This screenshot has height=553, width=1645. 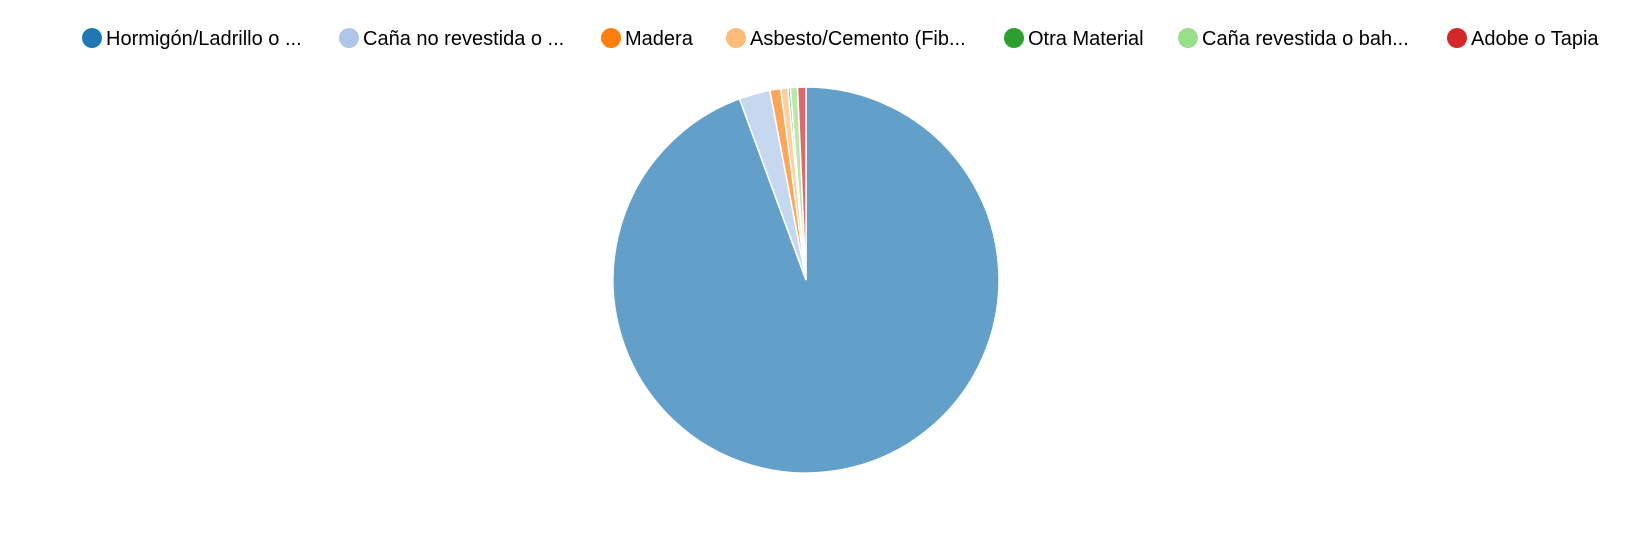 I want to click on legend-item: Otra Material, so click(x=1074, y=39).